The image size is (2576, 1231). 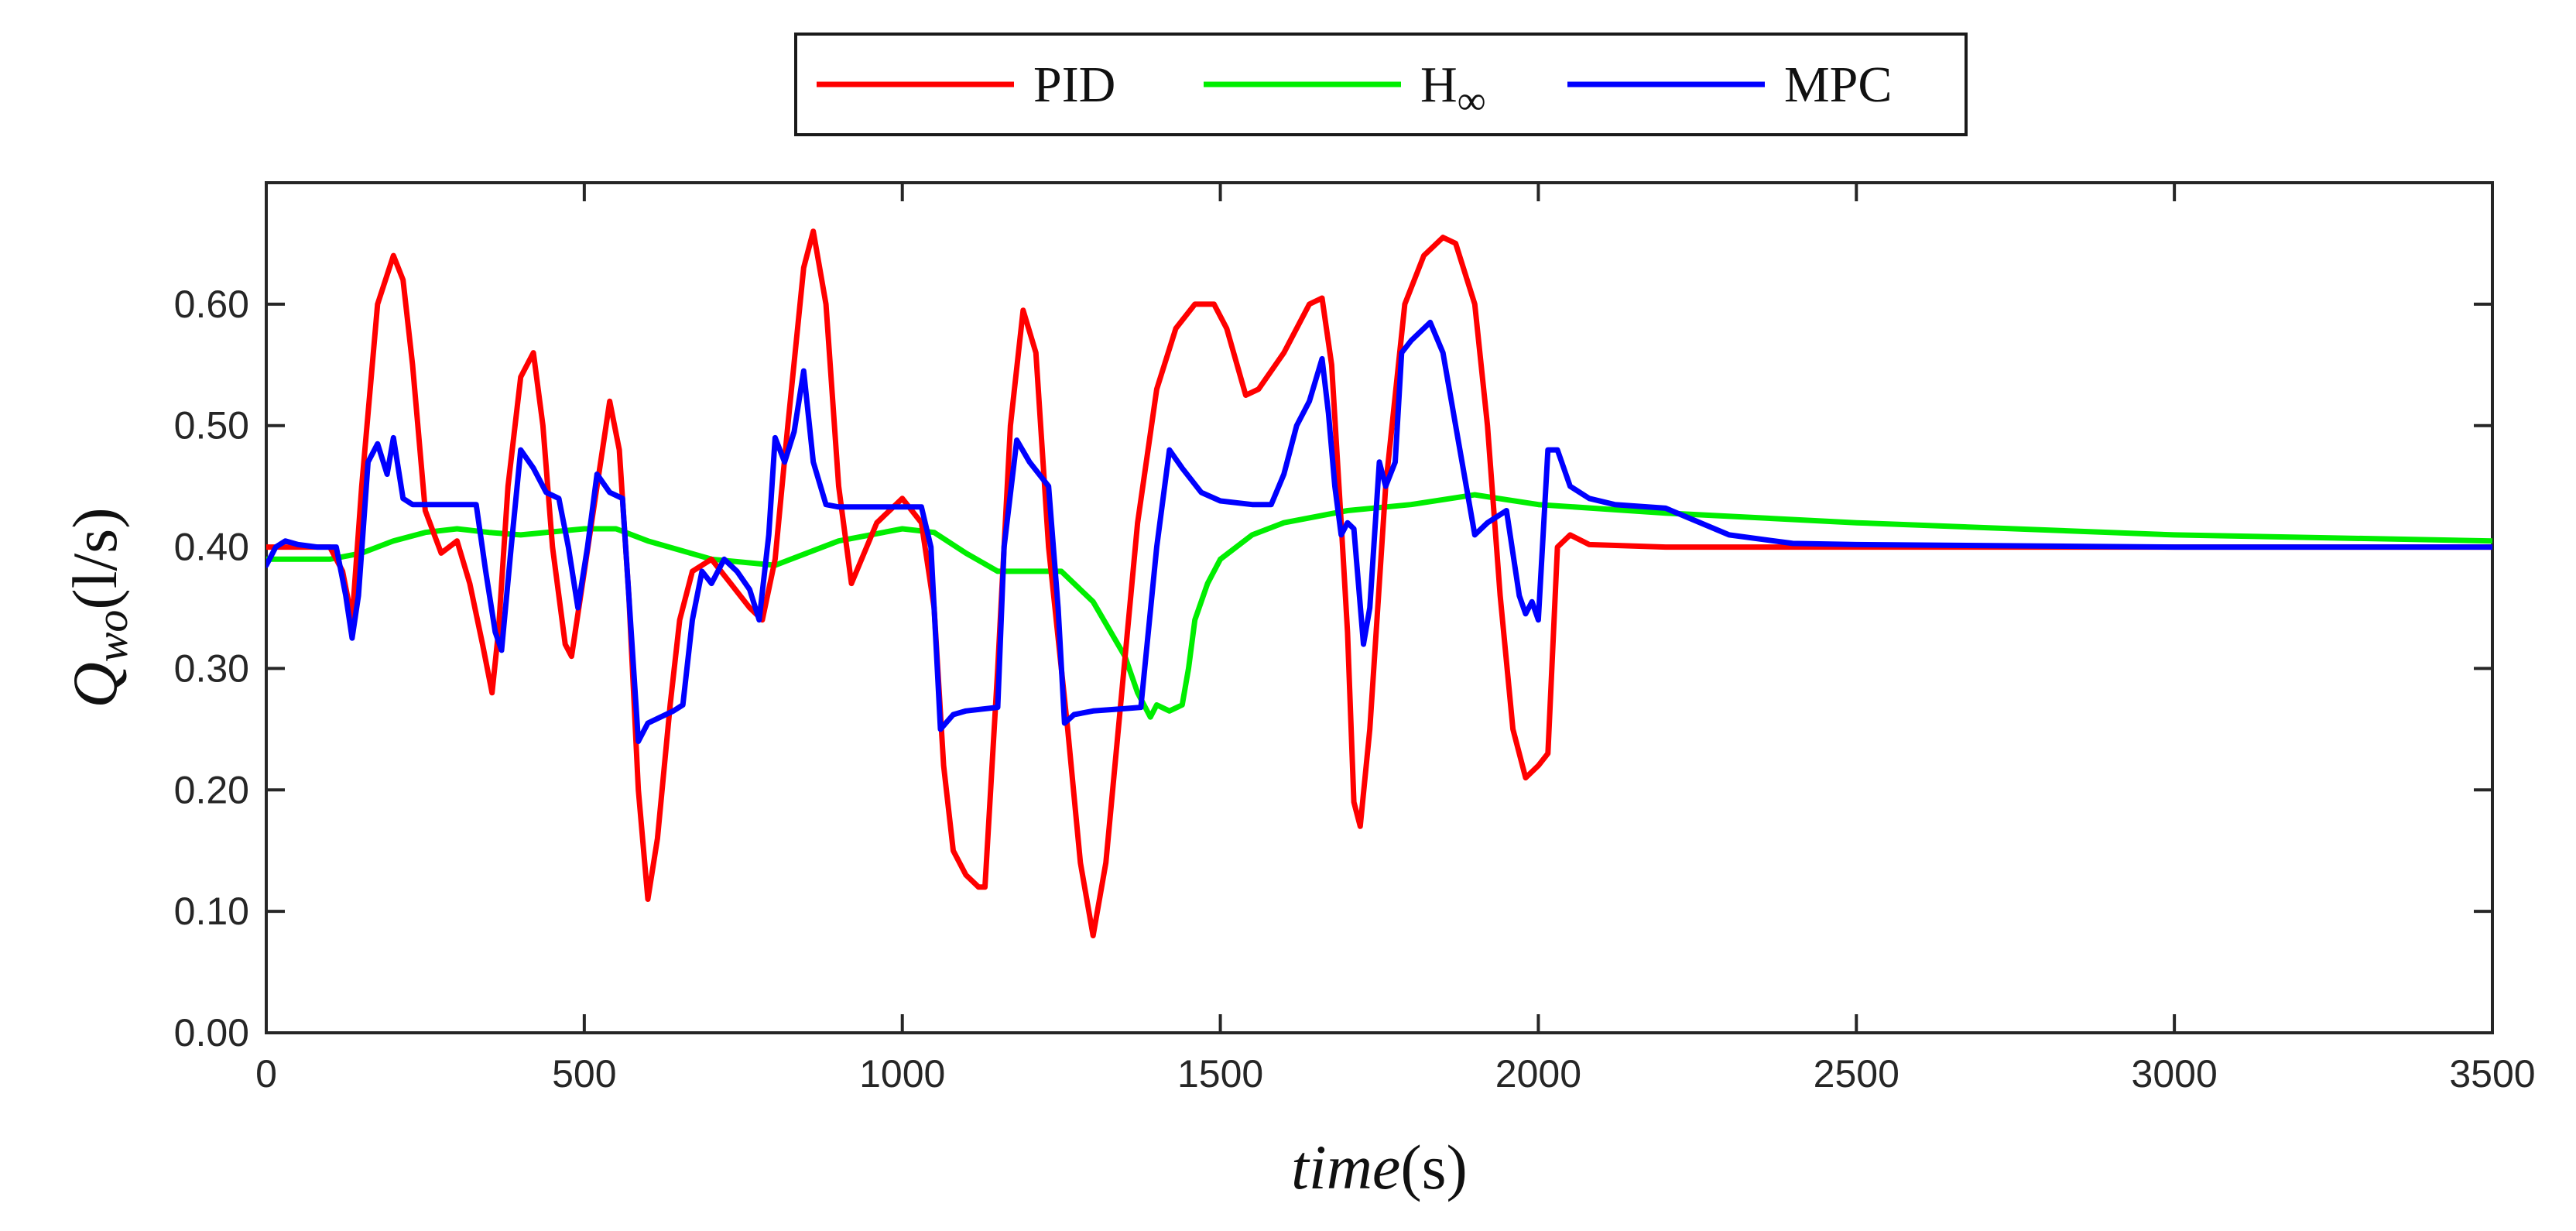 I want to click on y-tick-label: 0.60, so click(x=211, y=304).